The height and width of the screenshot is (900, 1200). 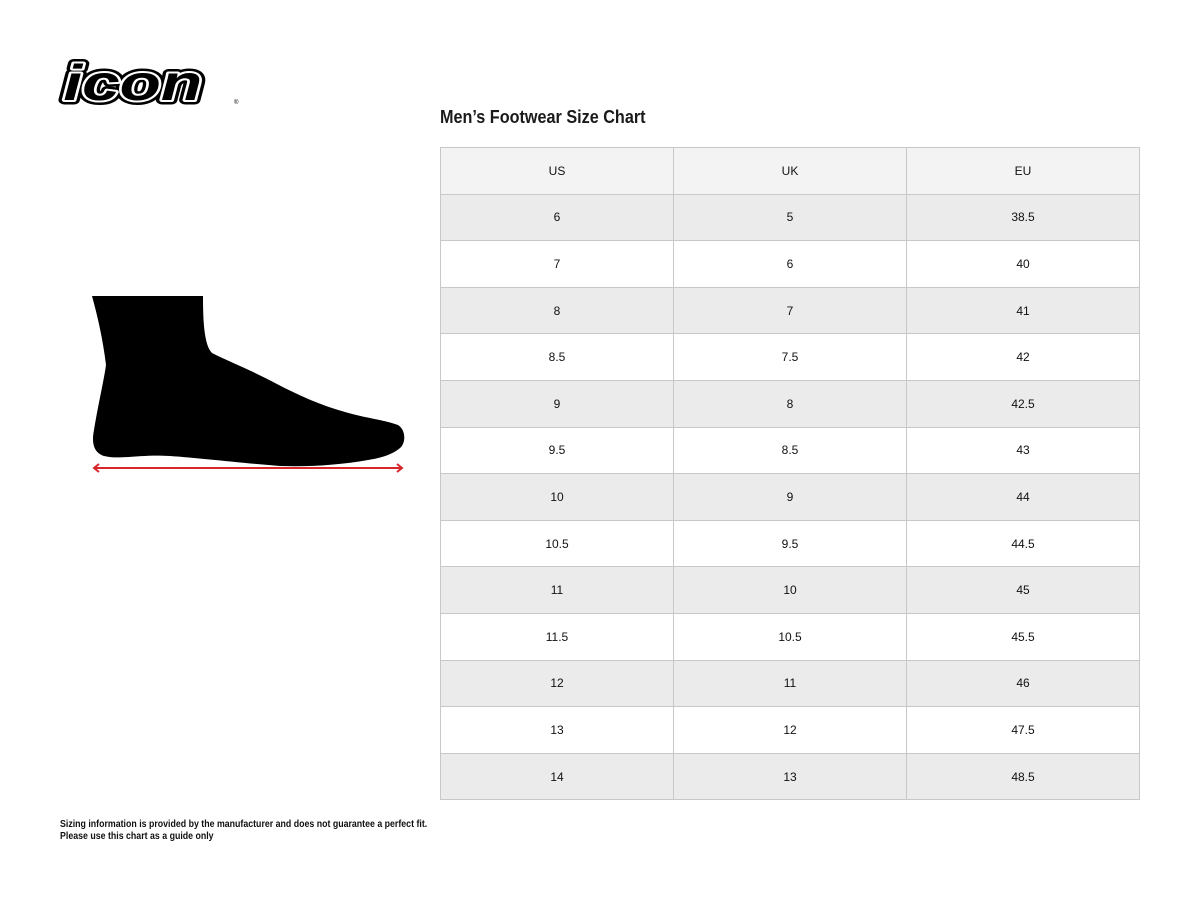 I want to click on table-row: 6 5 38.5, so click(x=790, y=217).